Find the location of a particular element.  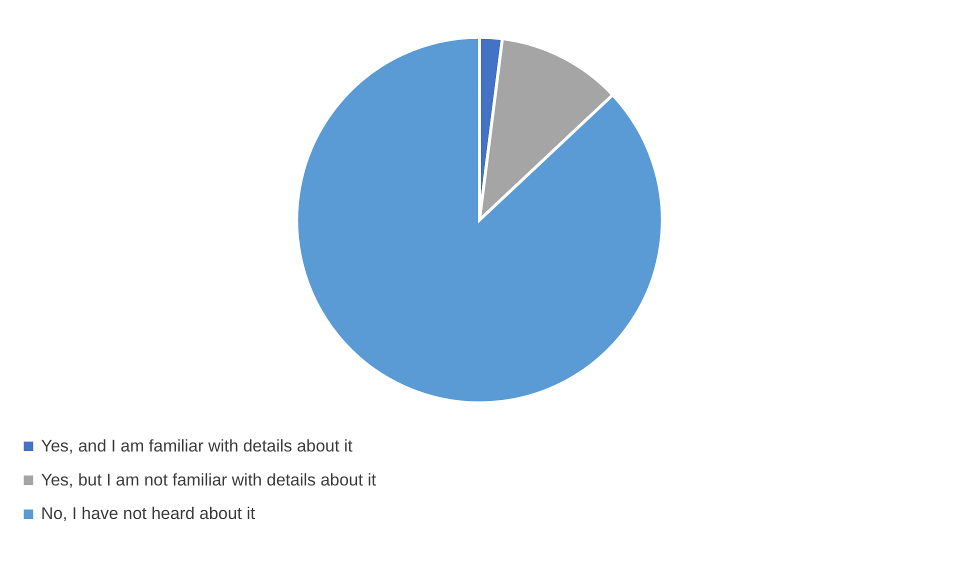

legend-label: Yes, but I am not familiar with details about it is located at coordinates (208, 480).